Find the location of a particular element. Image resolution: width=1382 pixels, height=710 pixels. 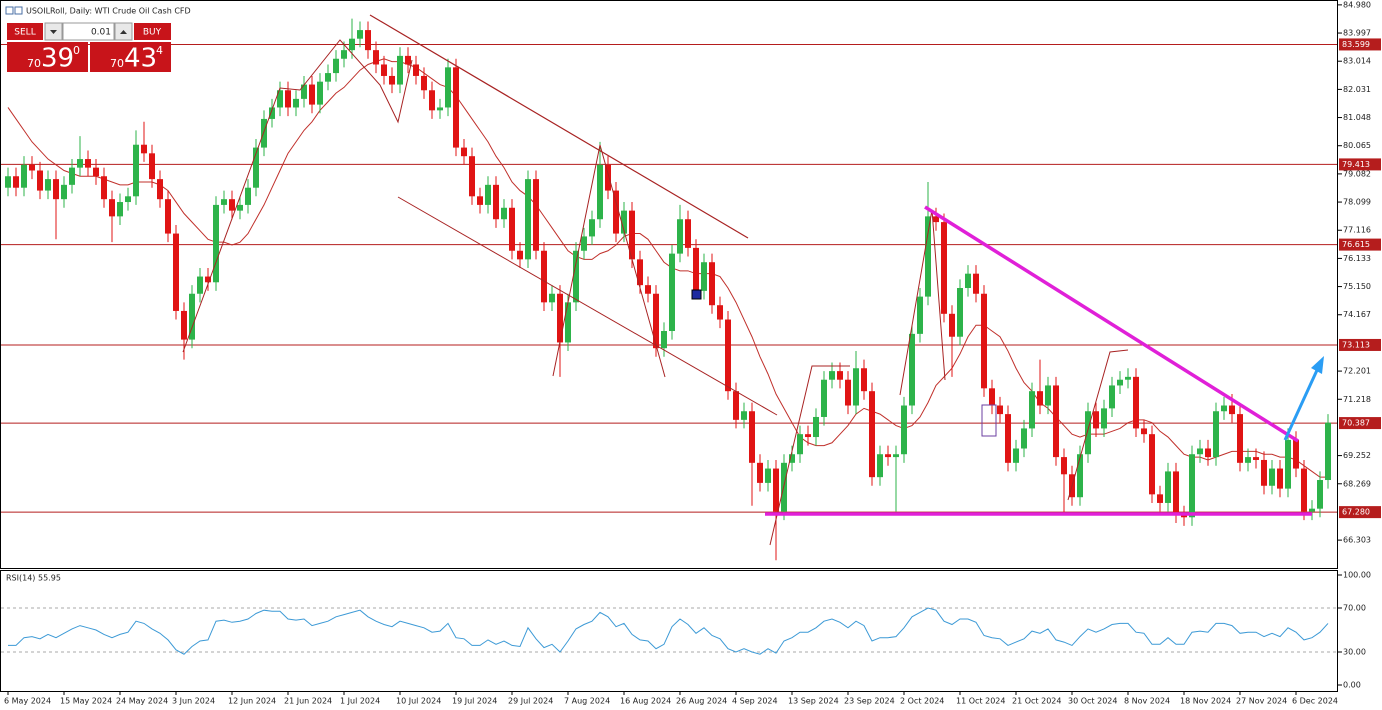

y-tick-label: 77.116 is located at coordinates (1357, 230).